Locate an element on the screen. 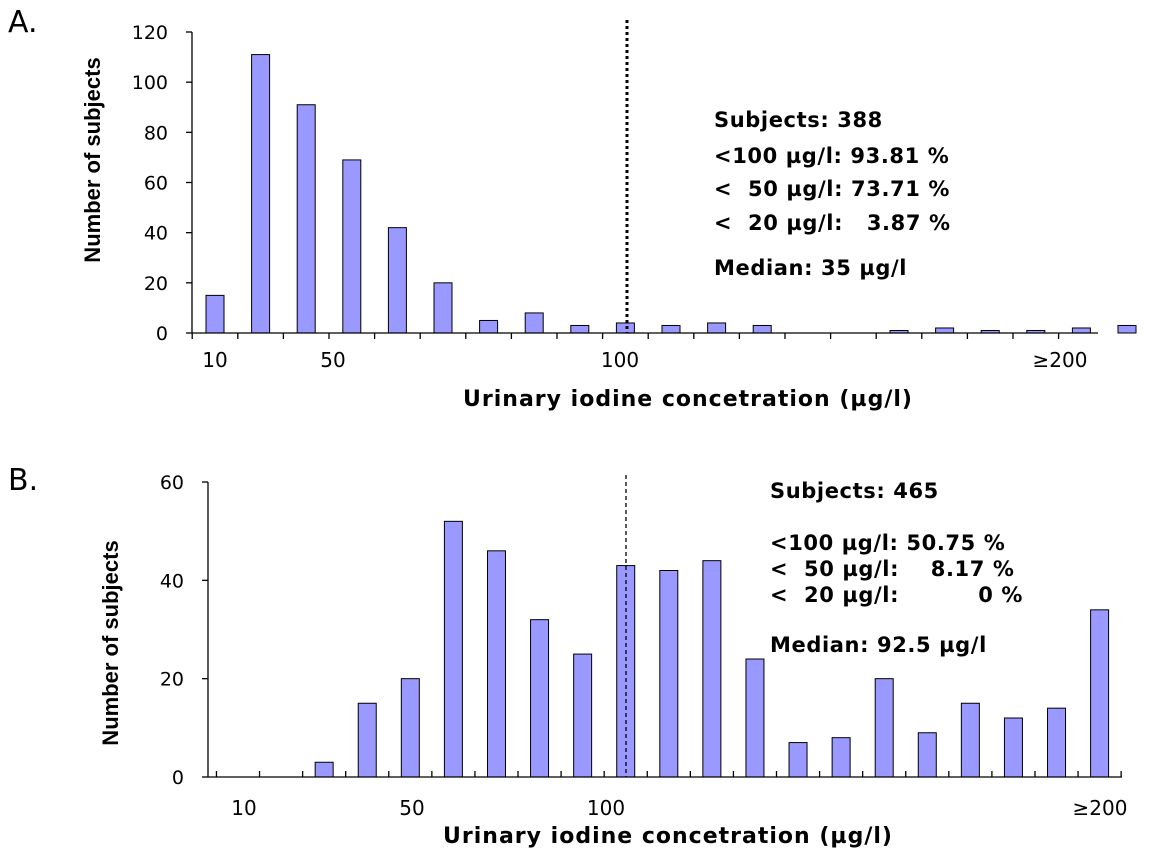 The height and width of the screenshot is (854, 1149). panel-b-y-tick-label: 40 is located at coordinates (172, 581).